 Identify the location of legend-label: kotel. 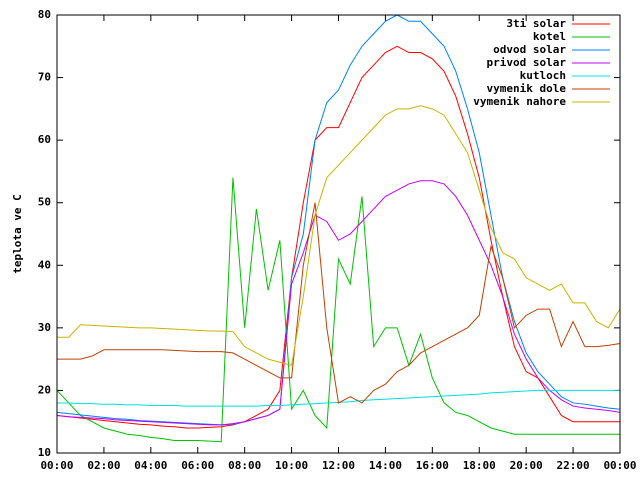
(549, 36).